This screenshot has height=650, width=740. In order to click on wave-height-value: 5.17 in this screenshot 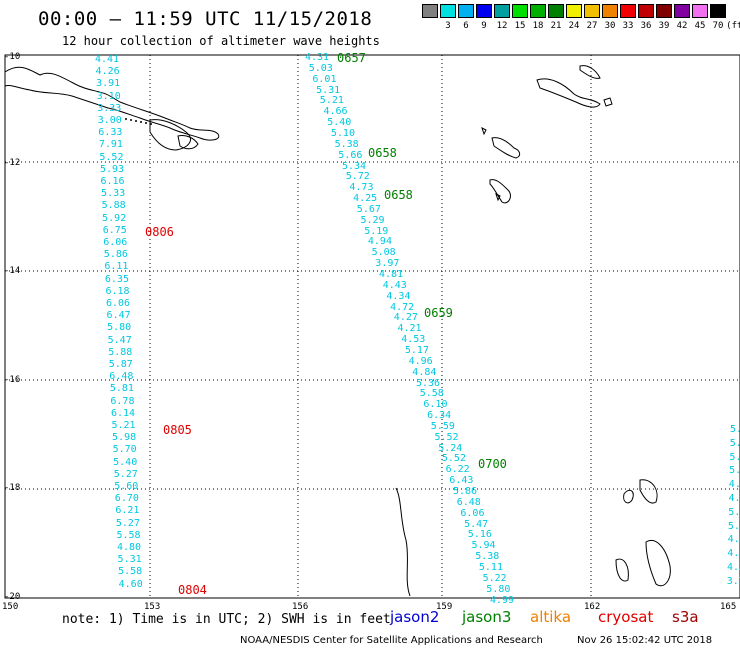, I will do `click(416, 350)`.